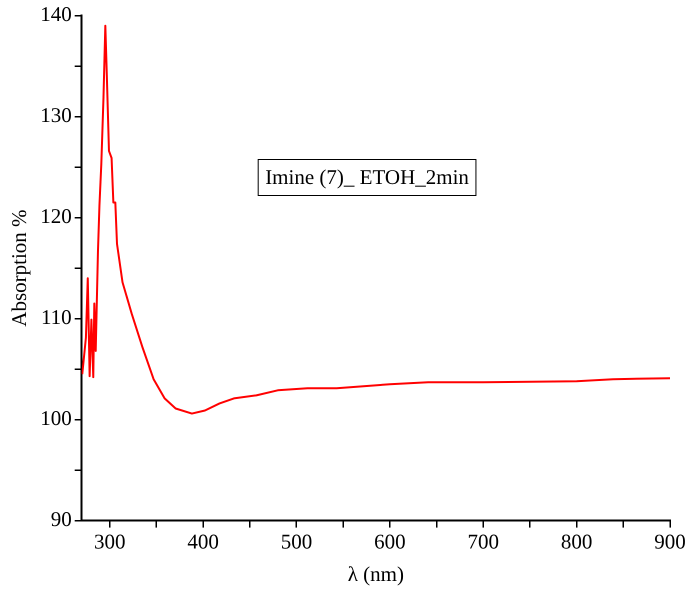  I want to click on y-tick-label: 110, so click(56, 317).